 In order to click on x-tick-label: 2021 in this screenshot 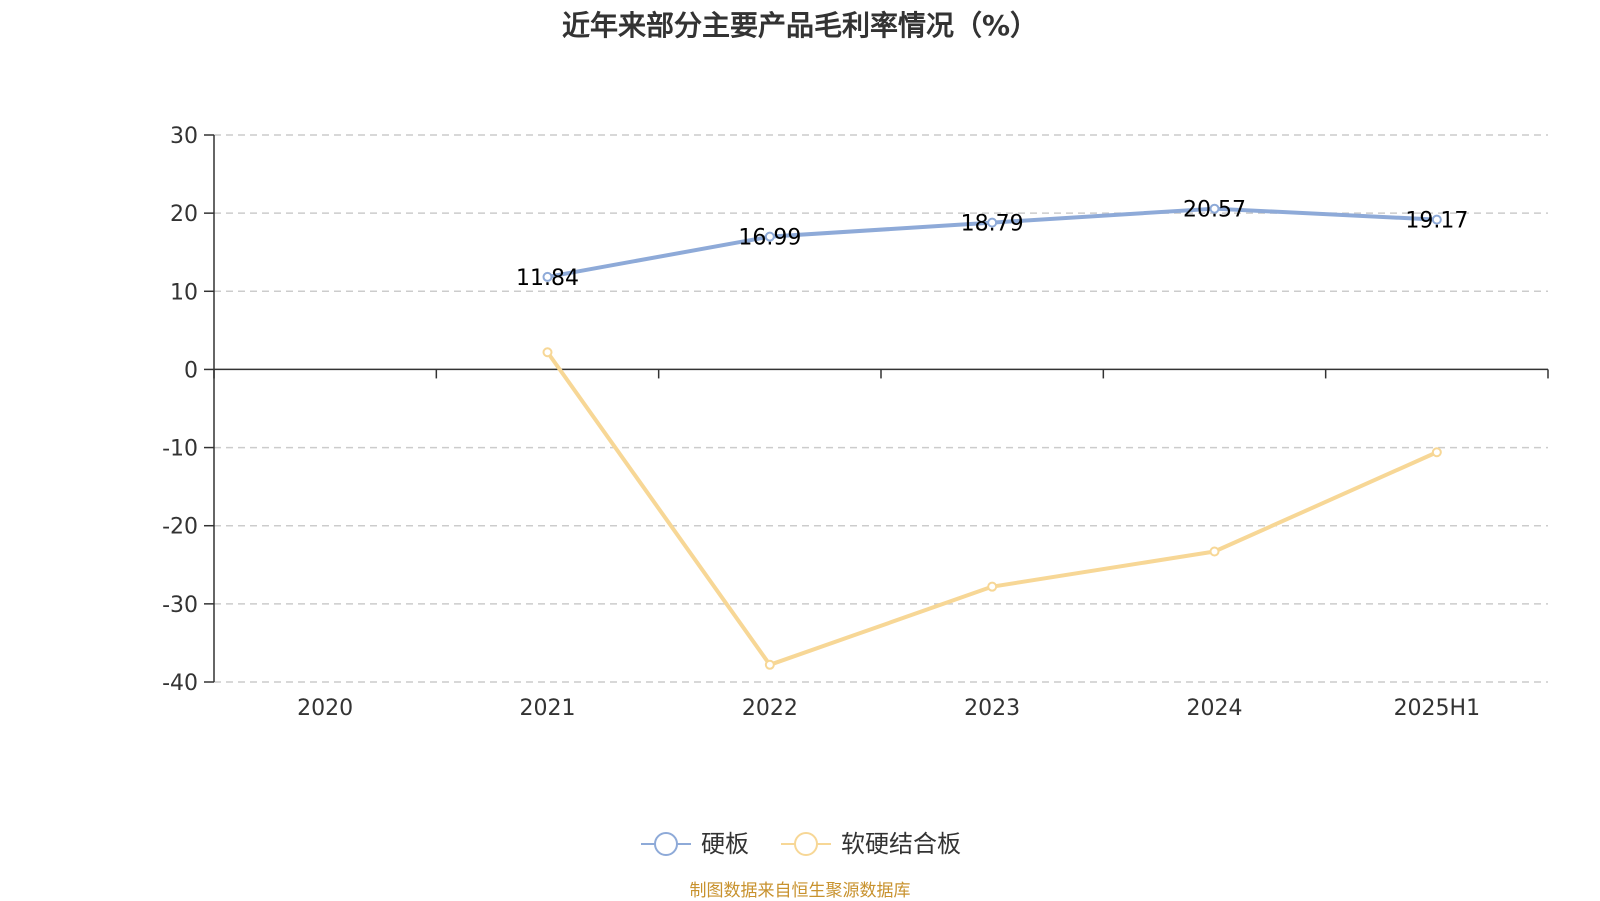, I will do `click(548, 708)`.